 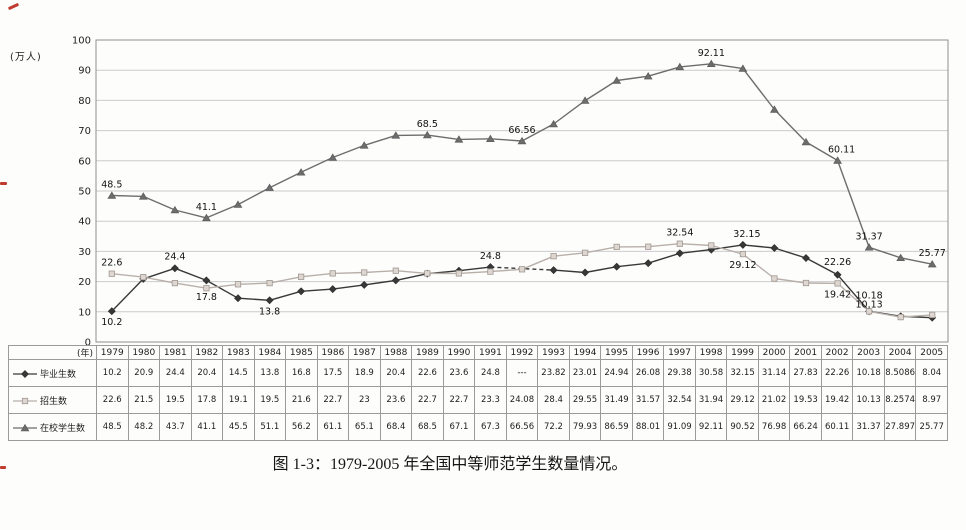 I want to click on svg-text: 90, so click(x=84, y=71).